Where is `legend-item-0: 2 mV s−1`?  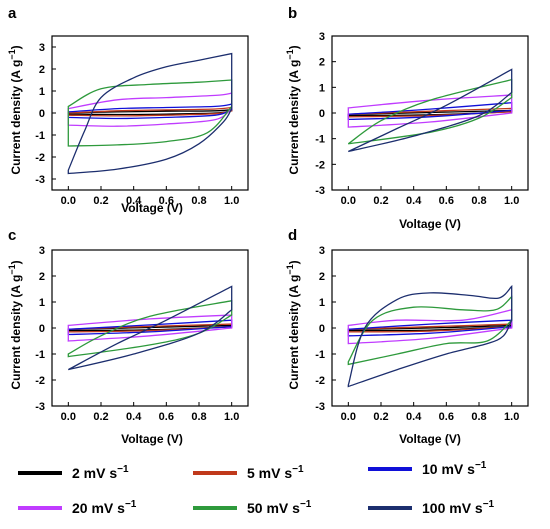
legend-item-0: 2 mV s−1 is located at coordinates (73, 472).